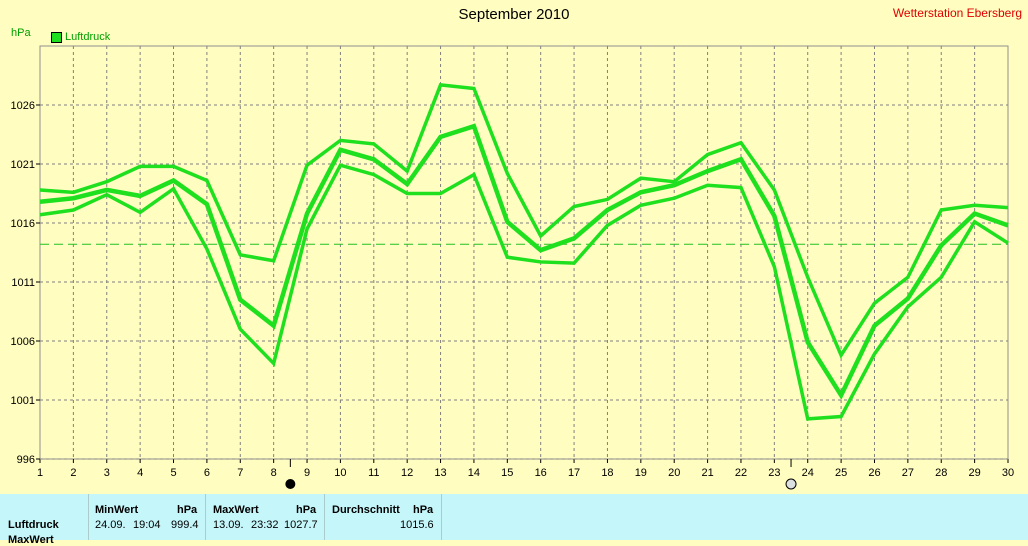  I want to click on stats-row-label: Luftdruck, so click(33, 525).